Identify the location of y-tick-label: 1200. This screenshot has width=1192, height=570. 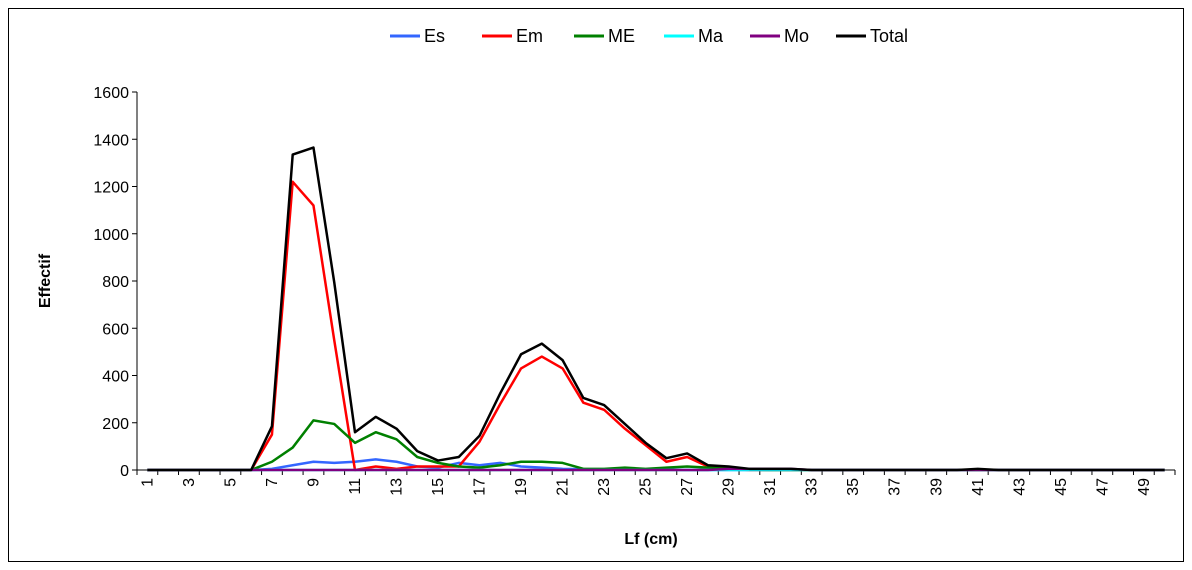
(111, 188).